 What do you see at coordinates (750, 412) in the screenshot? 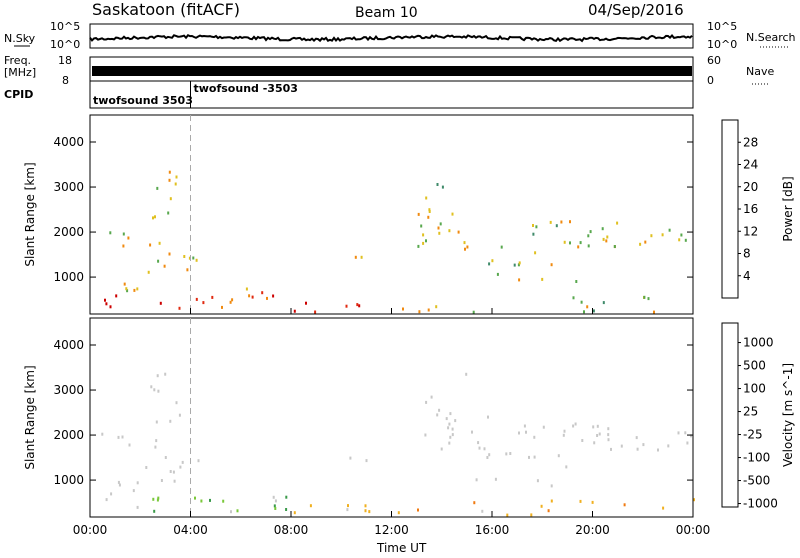
I see `colorbar-tick-label: 25` at bounding box center [750, 412].